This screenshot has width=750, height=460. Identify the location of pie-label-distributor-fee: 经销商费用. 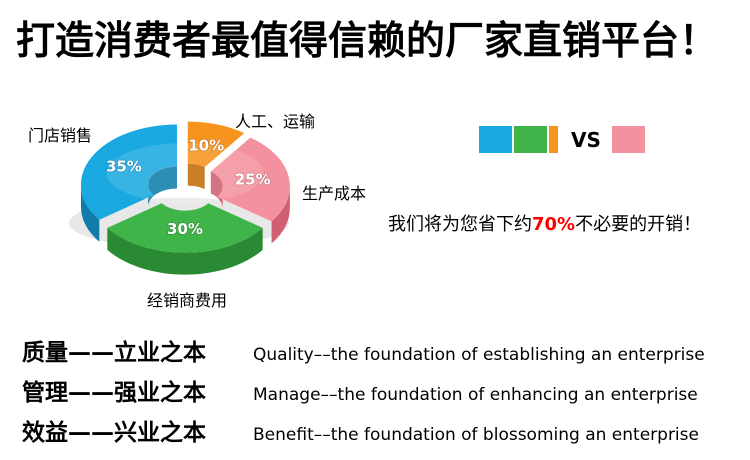
(187, 300).